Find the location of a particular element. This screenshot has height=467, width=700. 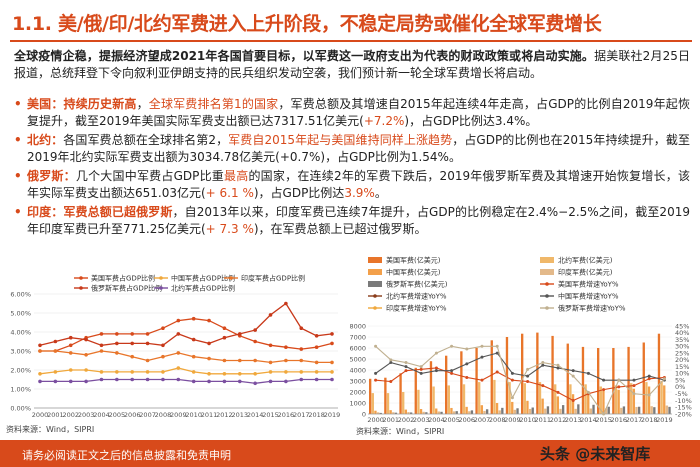

bullet-highlight: 持续历史新高 is located at coordinates (100, 104).